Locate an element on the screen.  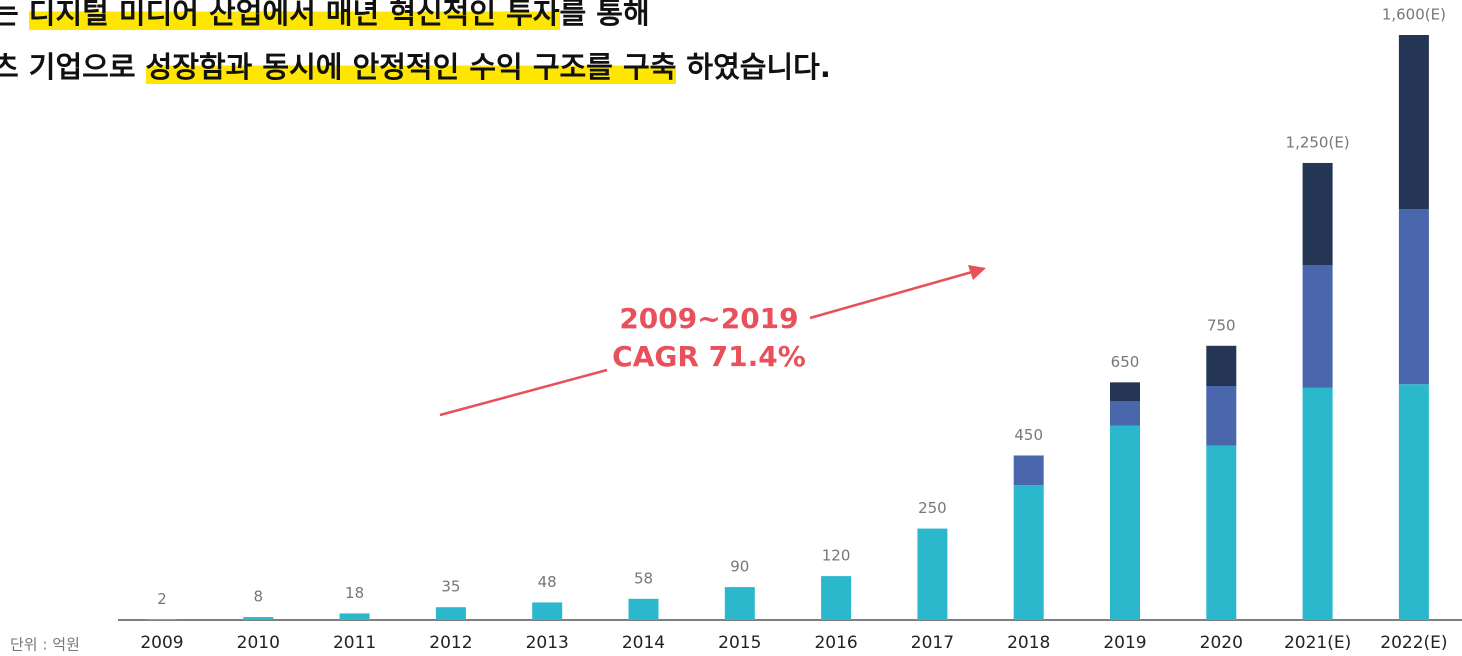
headline-text: 하였습니다. is located at coordinates (753, 67).